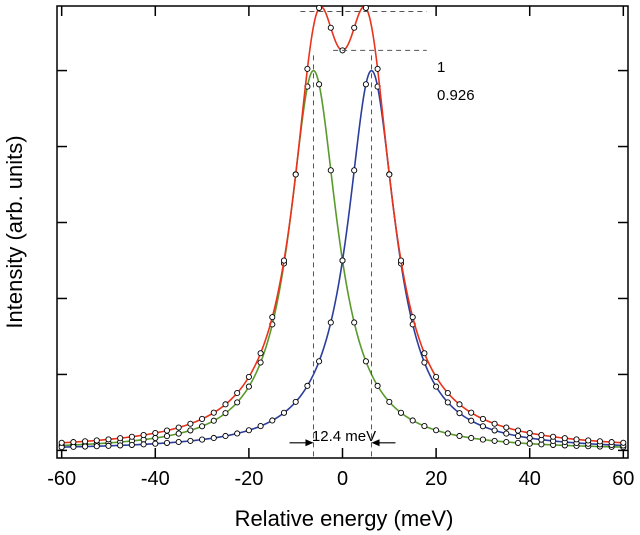 This screenshot has height=535, width=640. I want to click on left-arrow-head, so click(309, 443).